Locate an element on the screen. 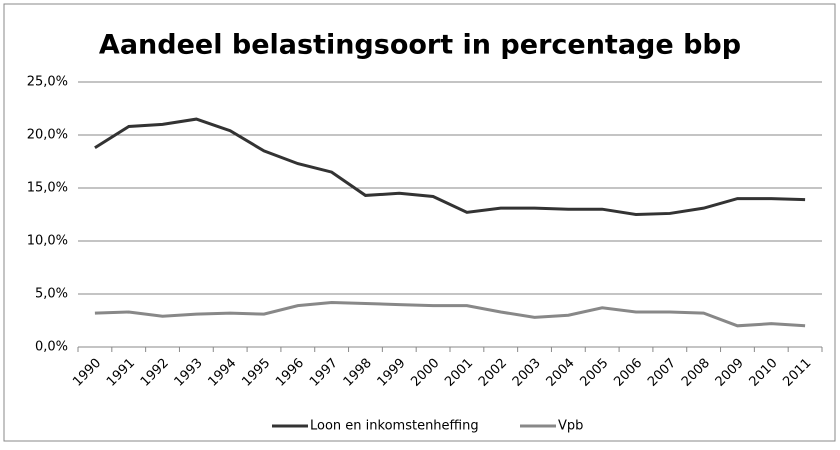  chart-title: Aandeel belastingsoort in percentage bbp is located at coordinates (420, 45).